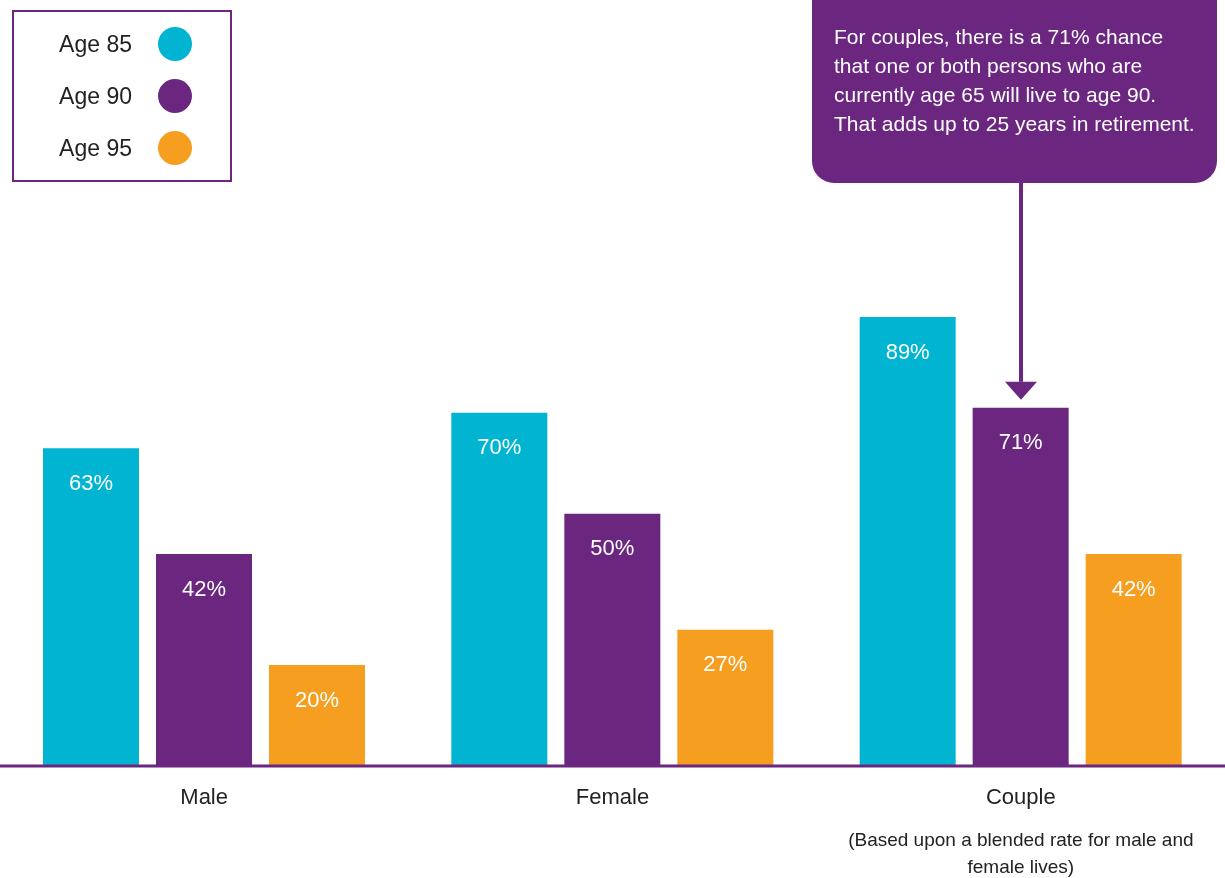 Image resolution: width=1225 pixels, height=878 pixels. What do you see at coordinates (612, 548) in the screenshot?
I see `data-label: 50%` at bounding box center [612, 548].